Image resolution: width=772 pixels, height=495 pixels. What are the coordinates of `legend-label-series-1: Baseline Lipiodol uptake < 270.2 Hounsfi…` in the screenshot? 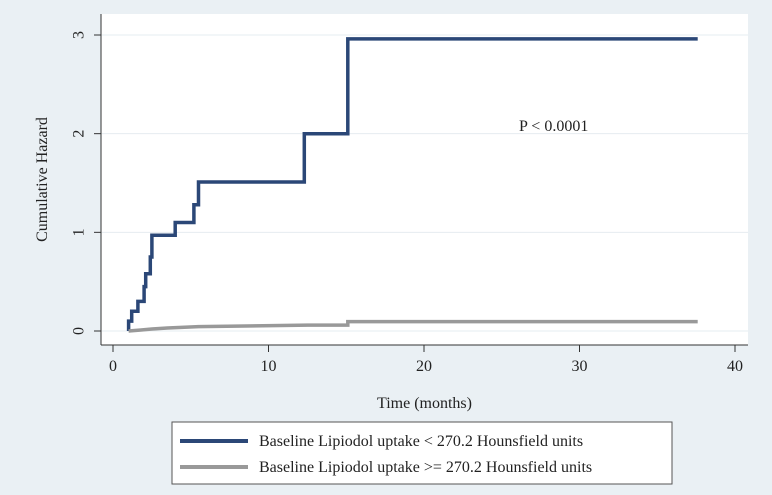 It's located at (421, 441).